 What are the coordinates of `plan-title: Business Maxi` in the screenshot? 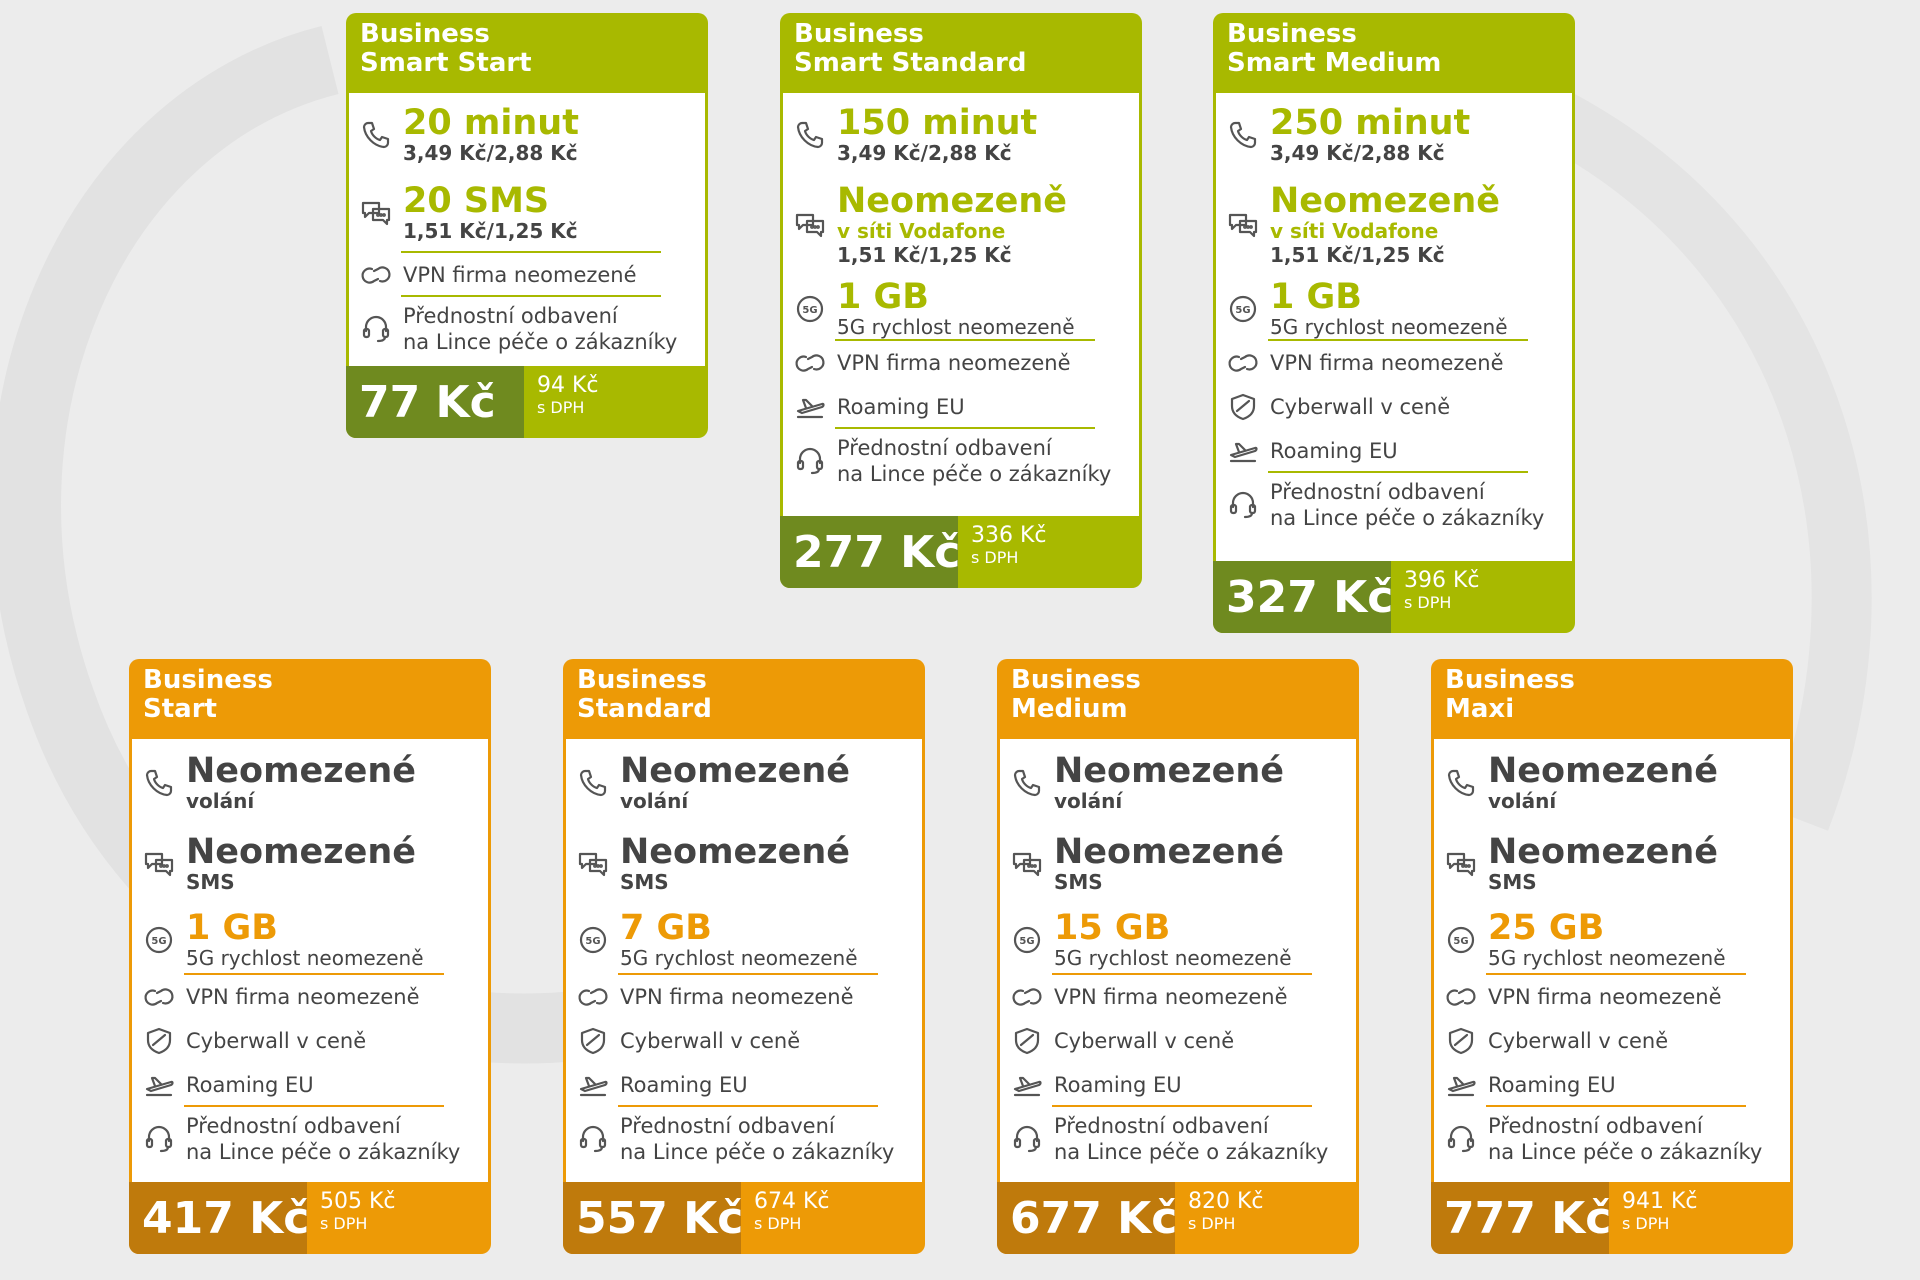 It's located at (1510, 694).